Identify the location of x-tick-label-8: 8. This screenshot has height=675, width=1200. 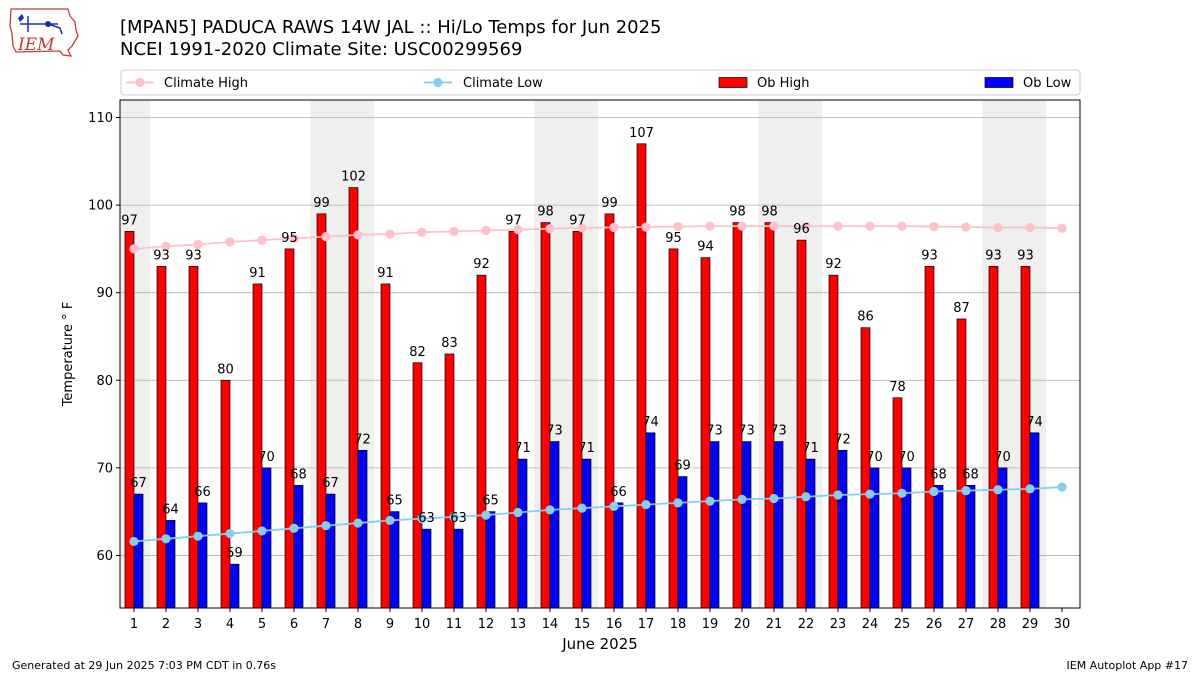
(358, 624).